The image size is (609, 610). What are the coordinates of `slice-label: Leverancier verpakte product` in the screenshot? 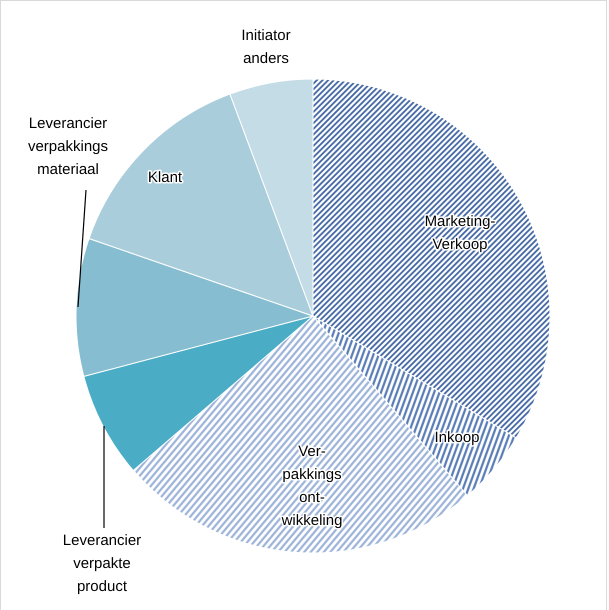 It's located at (102, 563).